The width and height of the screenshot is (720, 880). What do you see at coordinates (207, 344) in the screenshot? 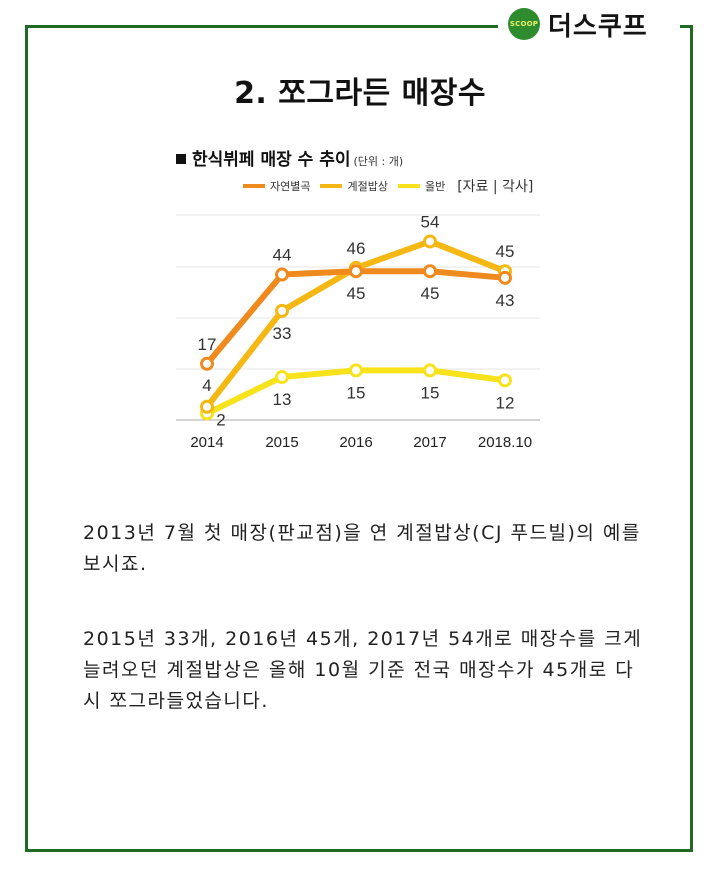
I see `data-label: 17` at bounding box center [207, 344].